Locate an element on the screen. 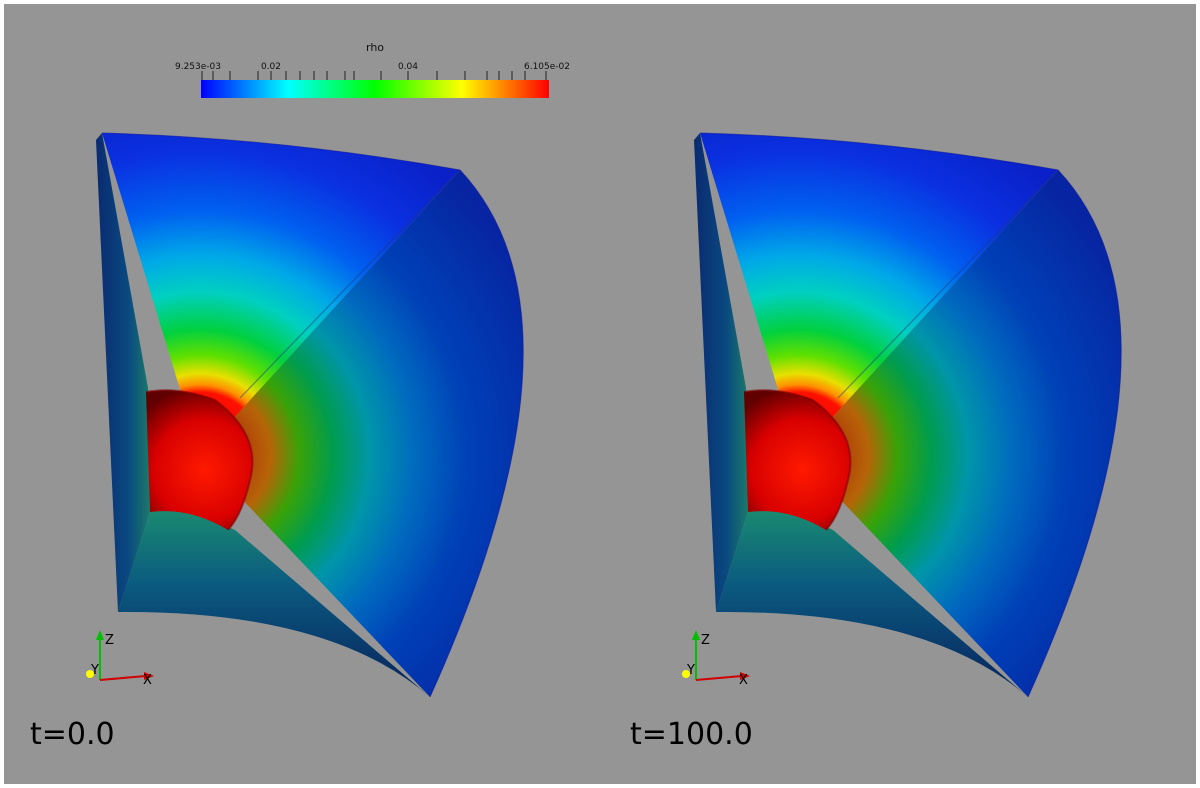 The width and height of the screenshot is (1200, 788). colorbar-gradient is located at coordinates (375, 89).